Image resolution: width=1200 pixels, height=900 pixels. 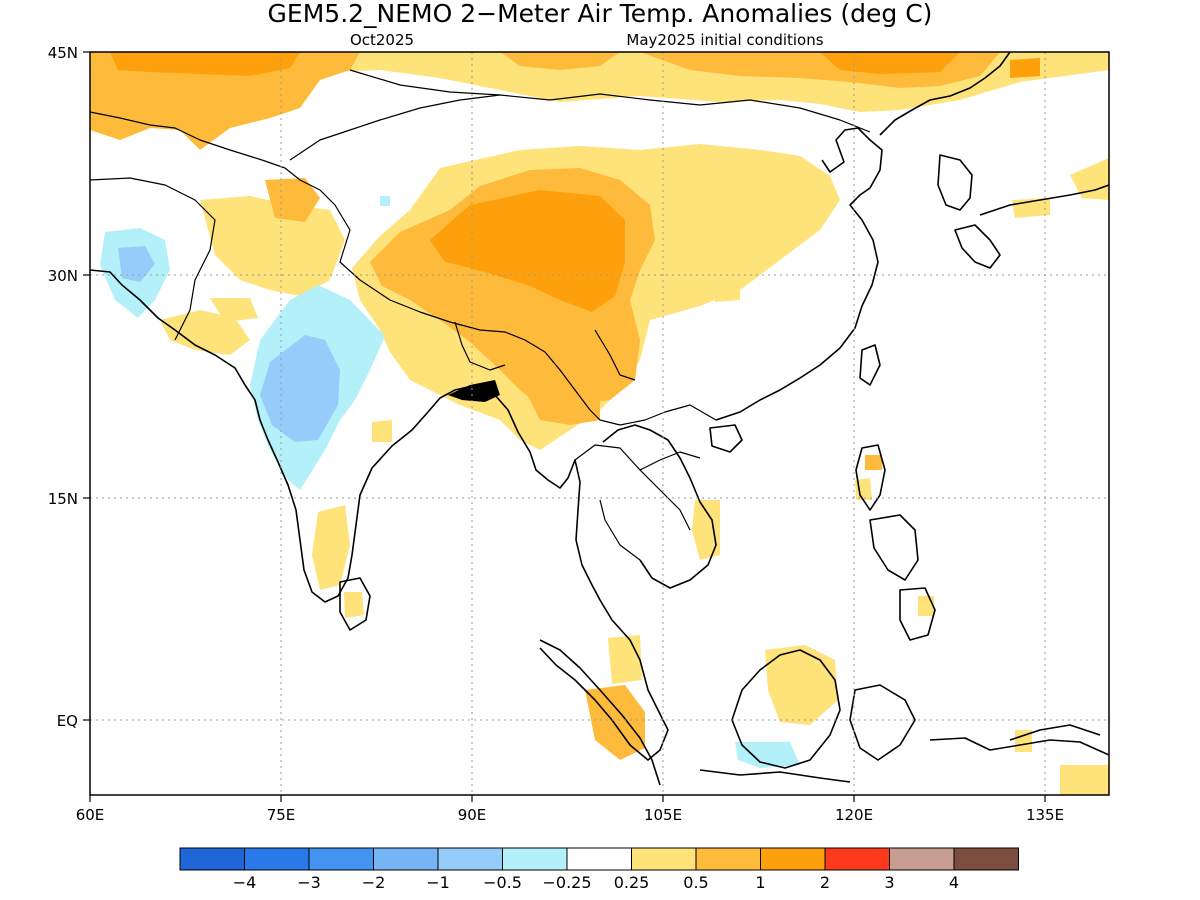 What do you see at coordinates (63, 387) in the screenshot?
I see `y-axis-labels: 45N 30N 15N EQ` at bounding box center [63, 387].